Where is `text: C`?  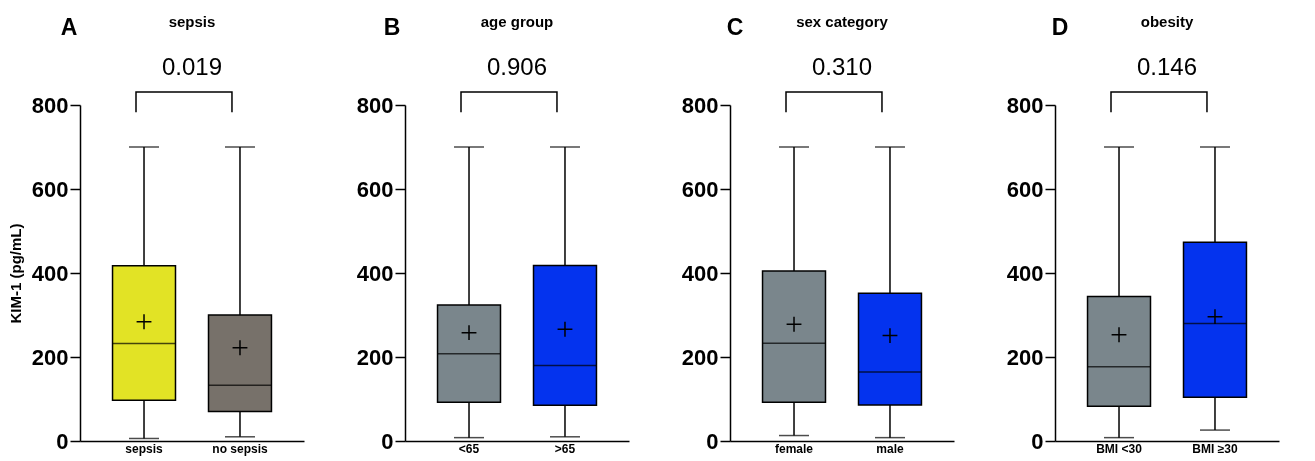
text: C is located at coordinates (735, 27).